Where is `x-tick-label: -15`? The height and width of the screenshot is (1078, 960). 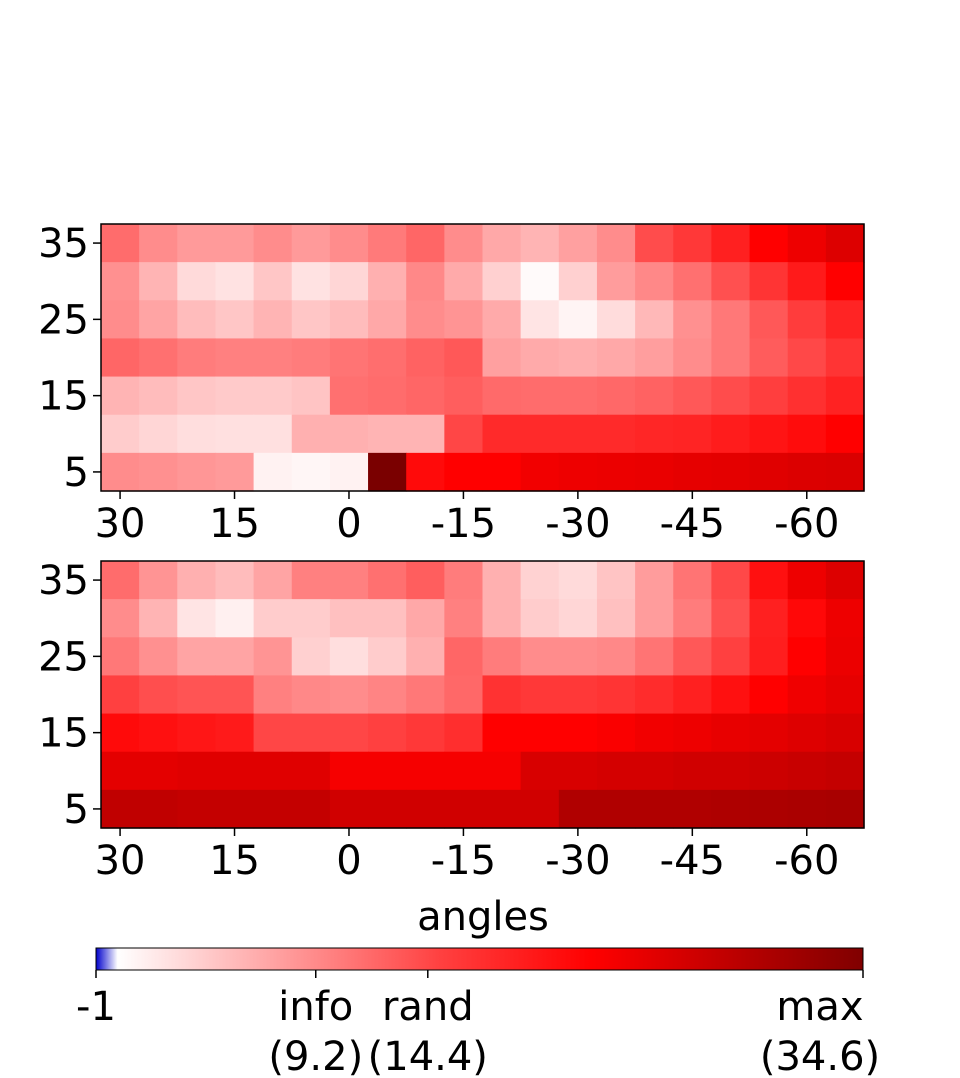 x-tick-label: -15 is located at coordinates (463, 861).